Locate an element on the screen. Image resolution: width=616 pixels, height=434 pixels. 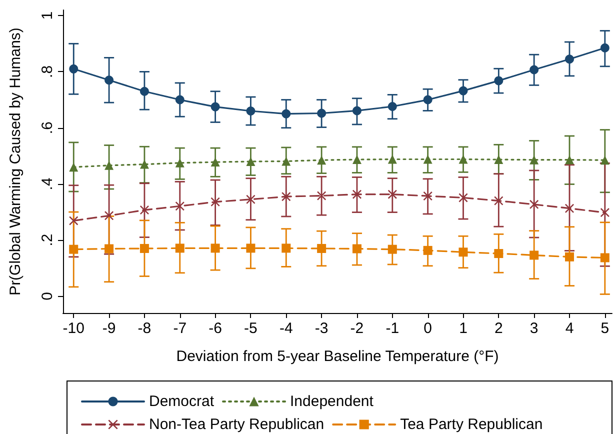
y-tick-label: .4 is located at coordinates (47, 184).